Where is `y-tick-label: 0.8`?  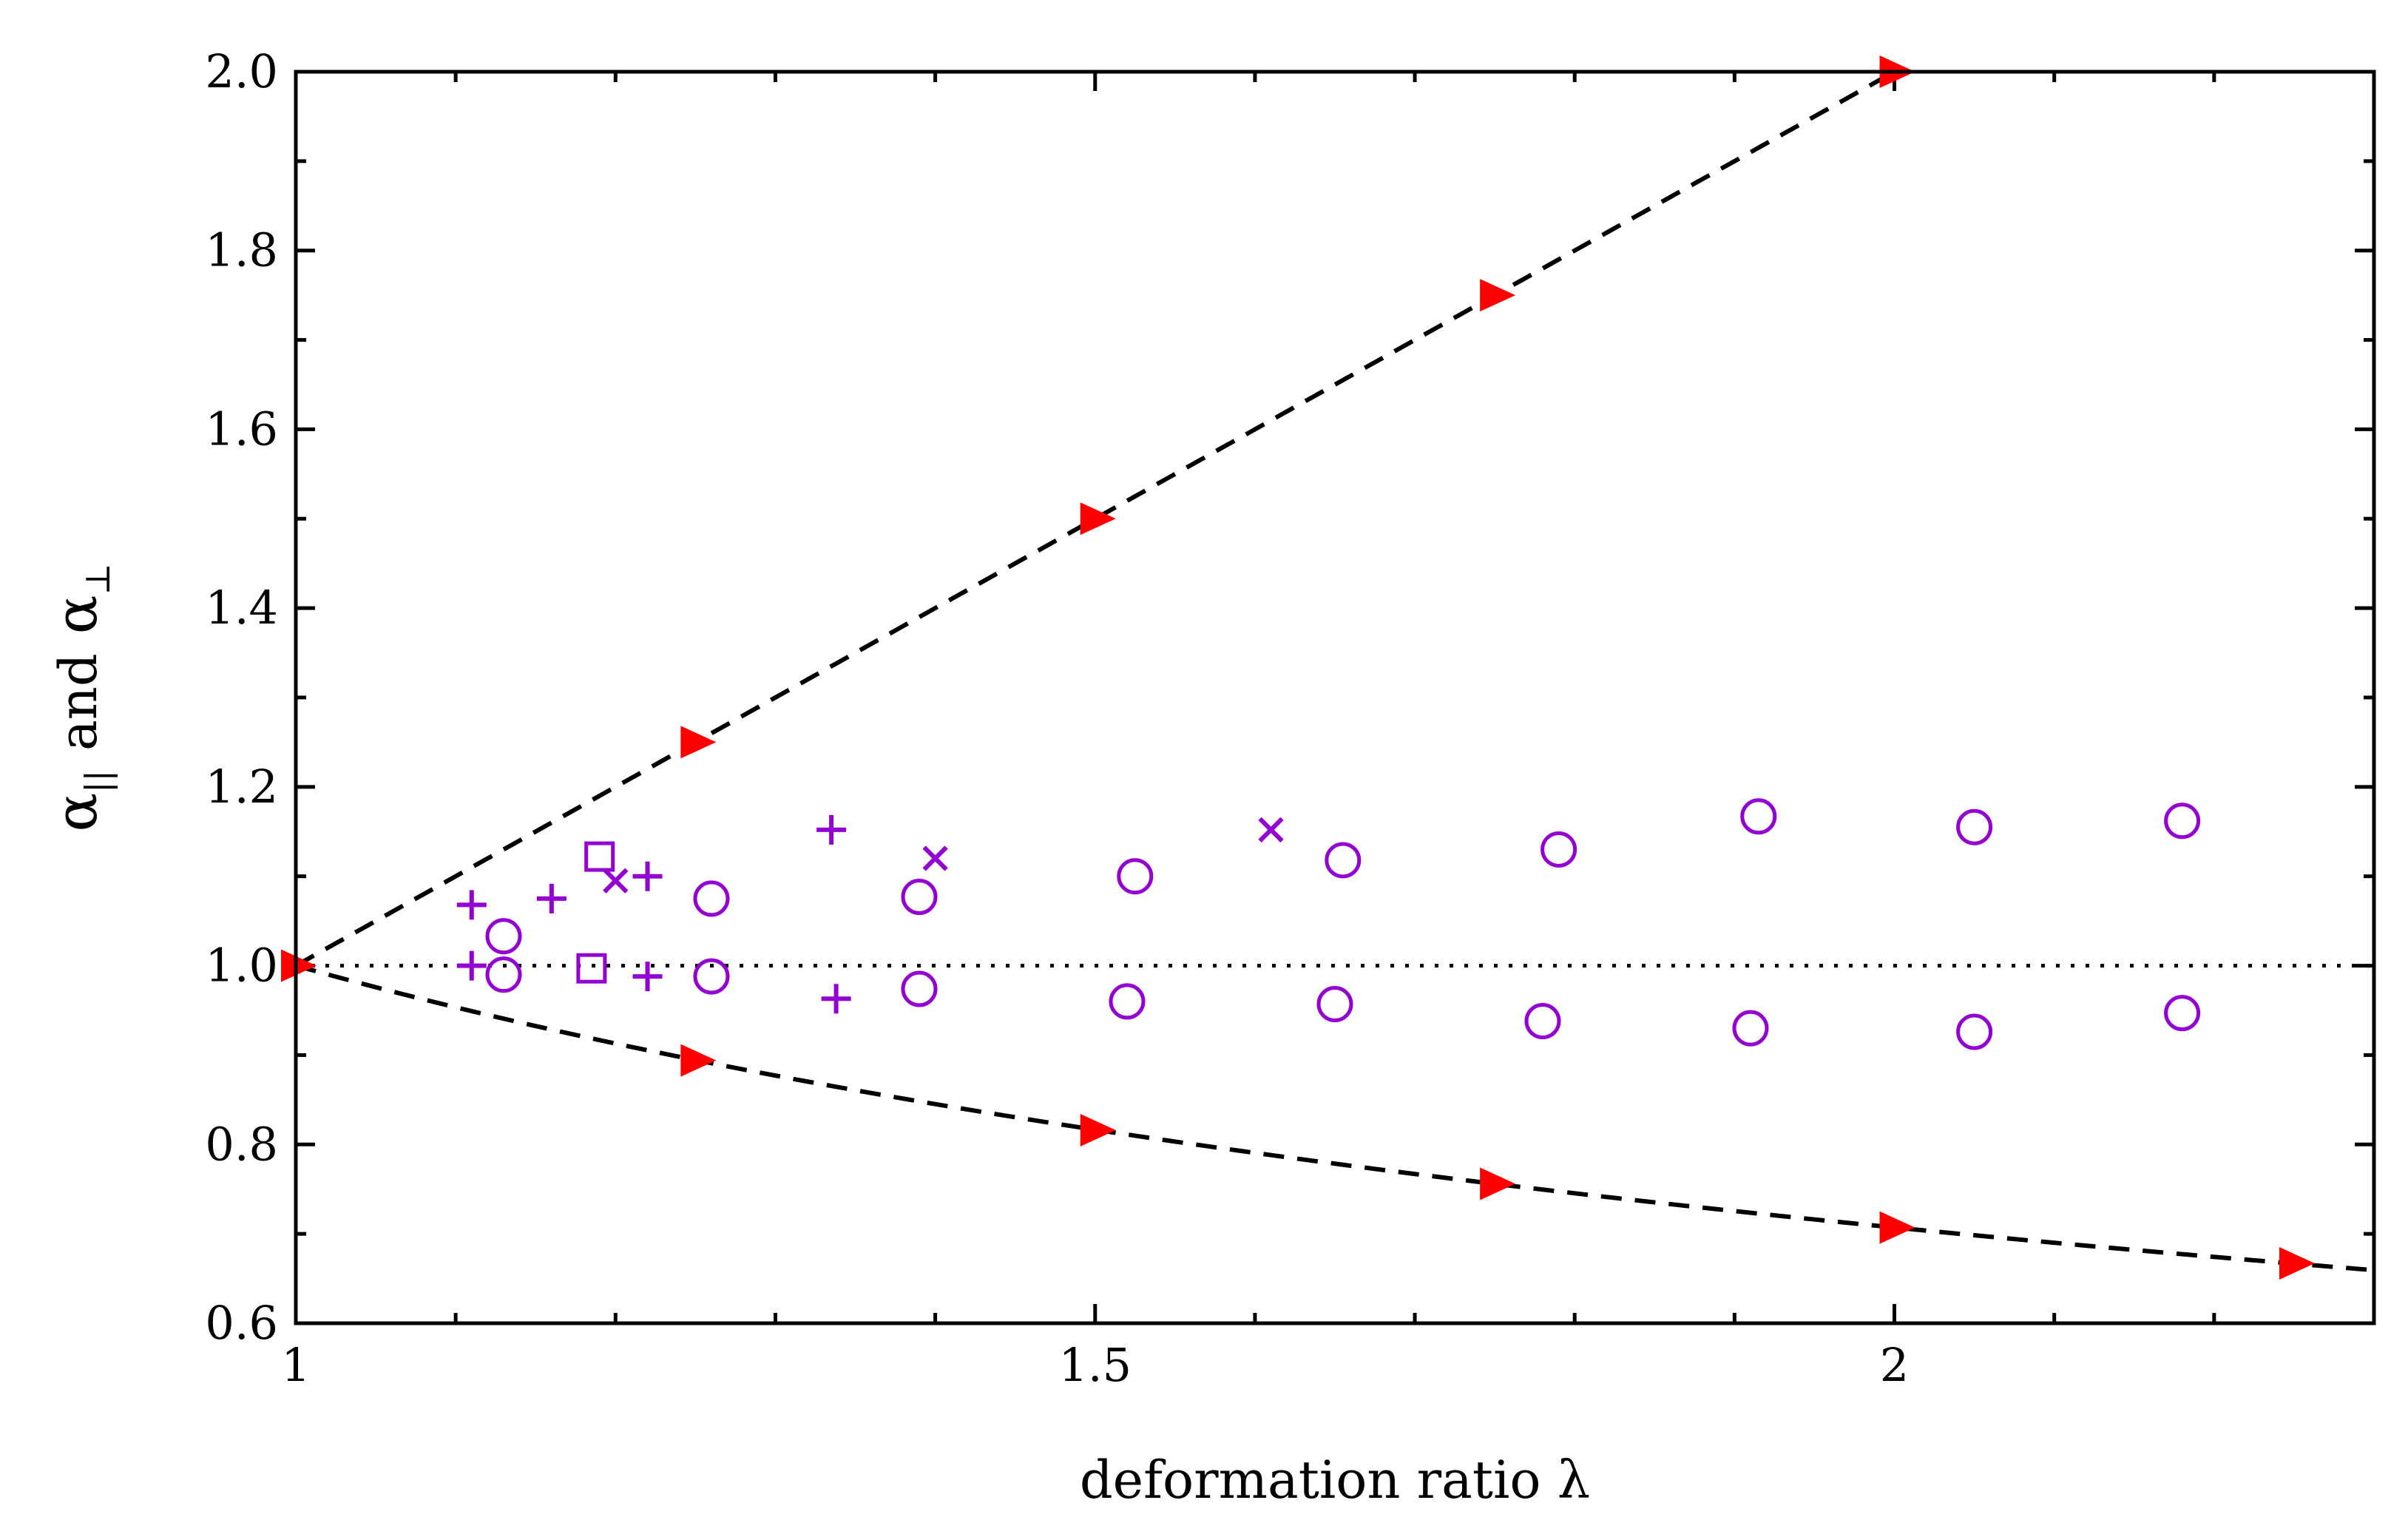
y-tick-label: 0.8 is located at coordinates (242, 1144).